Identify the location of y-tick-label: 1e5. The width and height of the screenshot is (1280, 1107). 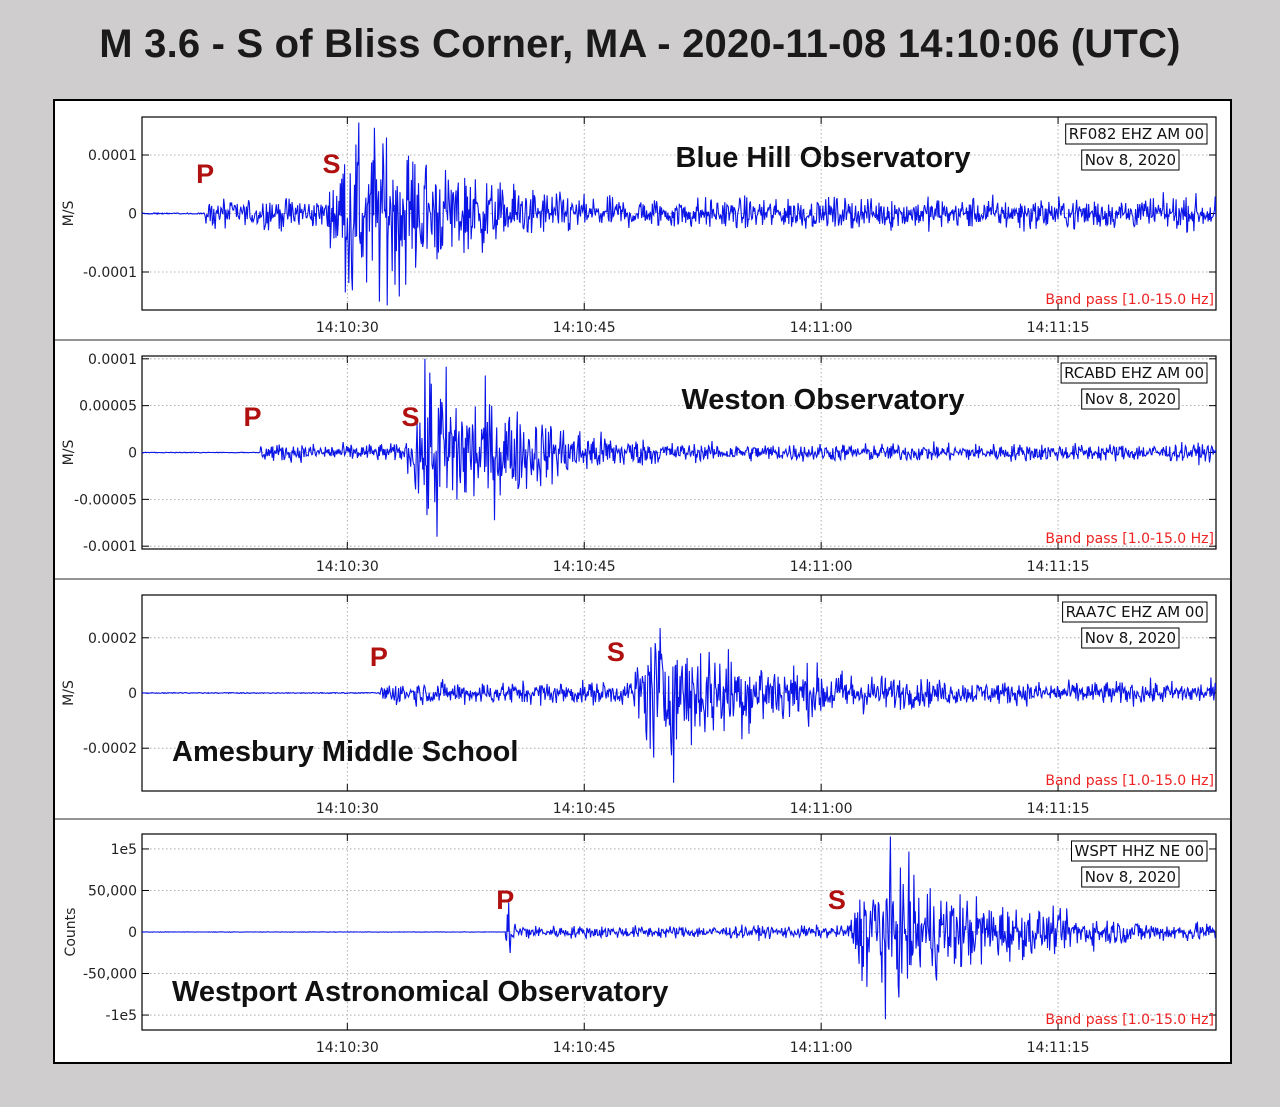
(124, 850).